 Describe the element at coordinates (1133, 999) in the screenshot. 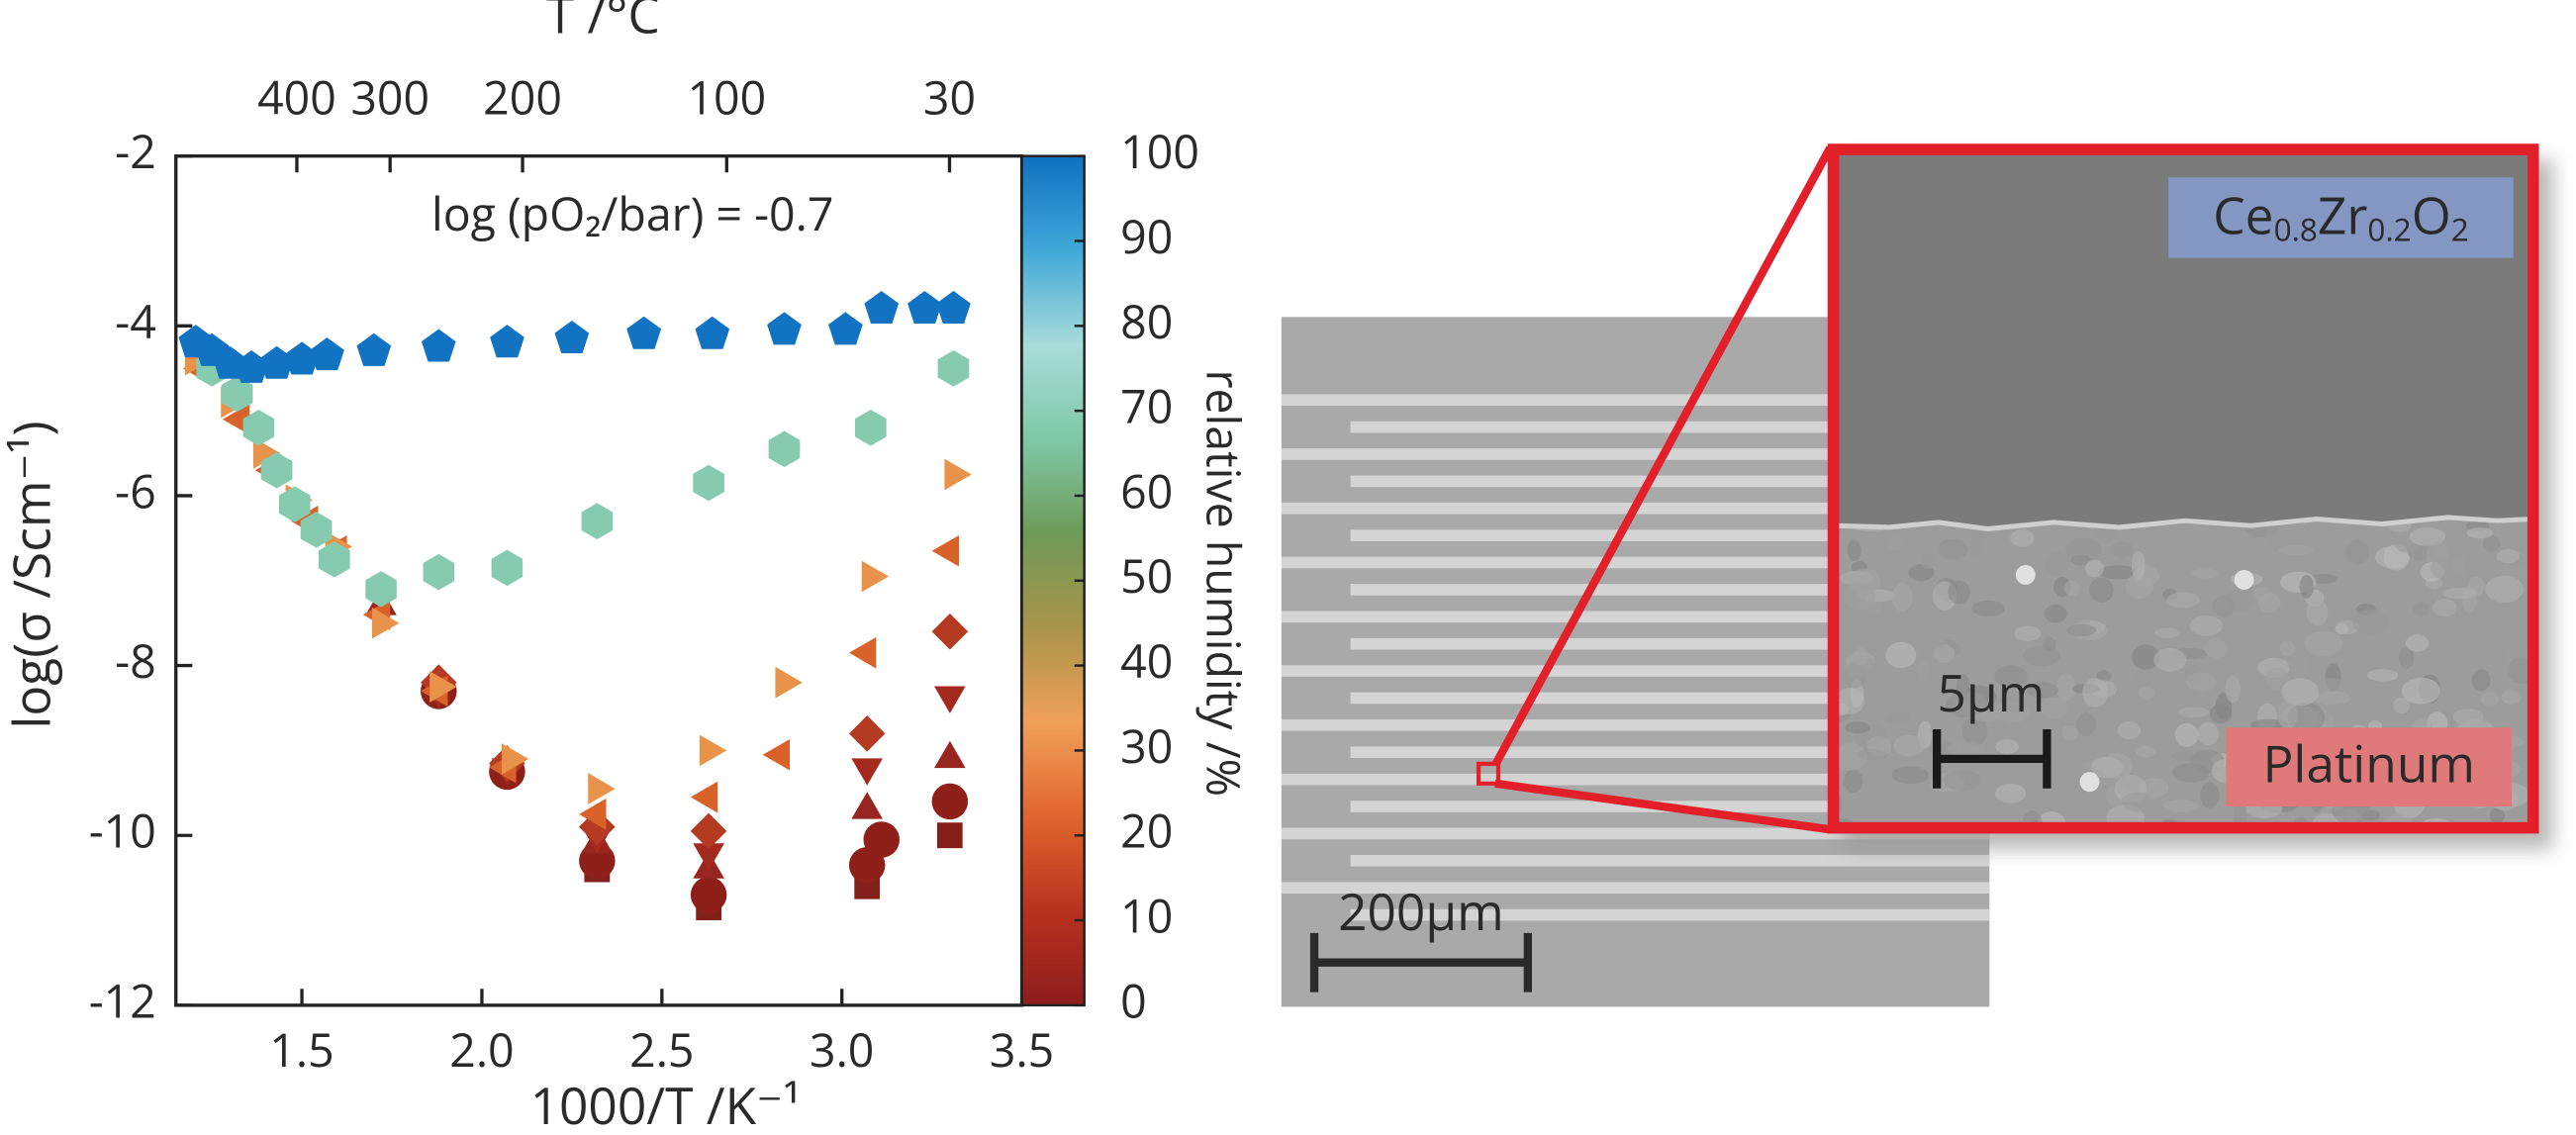

I see `colorbar-tick-label: 0` at that location.